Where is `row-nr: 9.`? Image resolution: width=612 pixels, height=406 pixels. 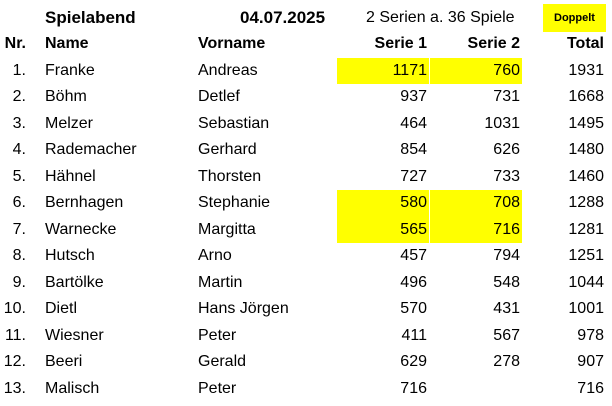 row-nr: 9. is located at coordinates (19, 282).